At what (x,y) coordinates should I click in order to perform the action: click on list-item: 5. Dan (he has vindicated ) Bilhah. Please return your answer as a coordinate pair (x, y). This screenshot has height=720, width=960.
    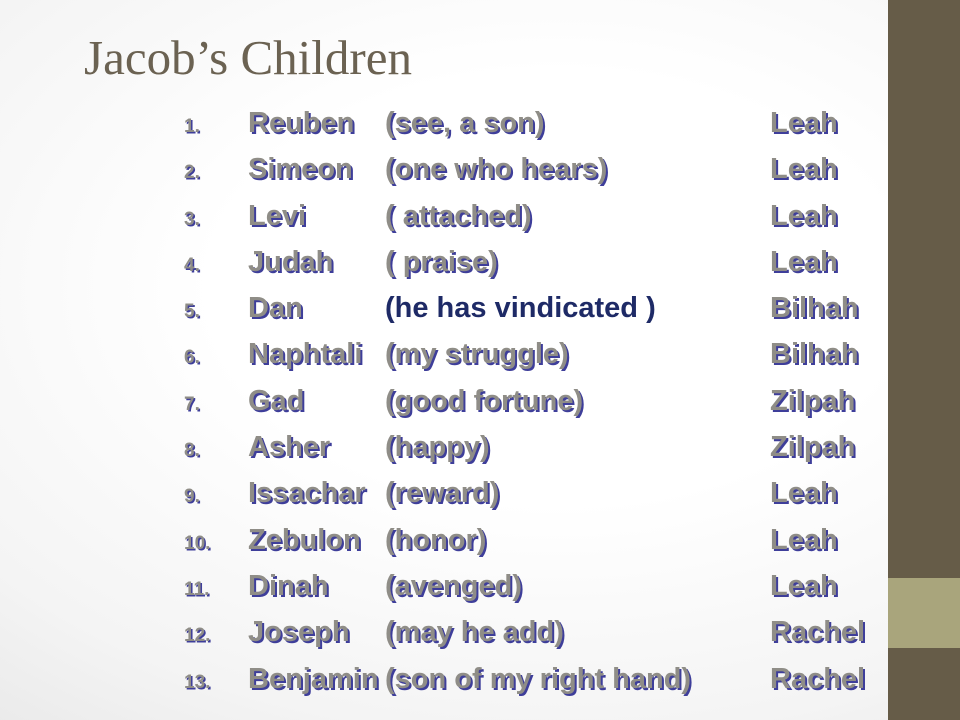
    Looking at the image, I should click on (534, 308).